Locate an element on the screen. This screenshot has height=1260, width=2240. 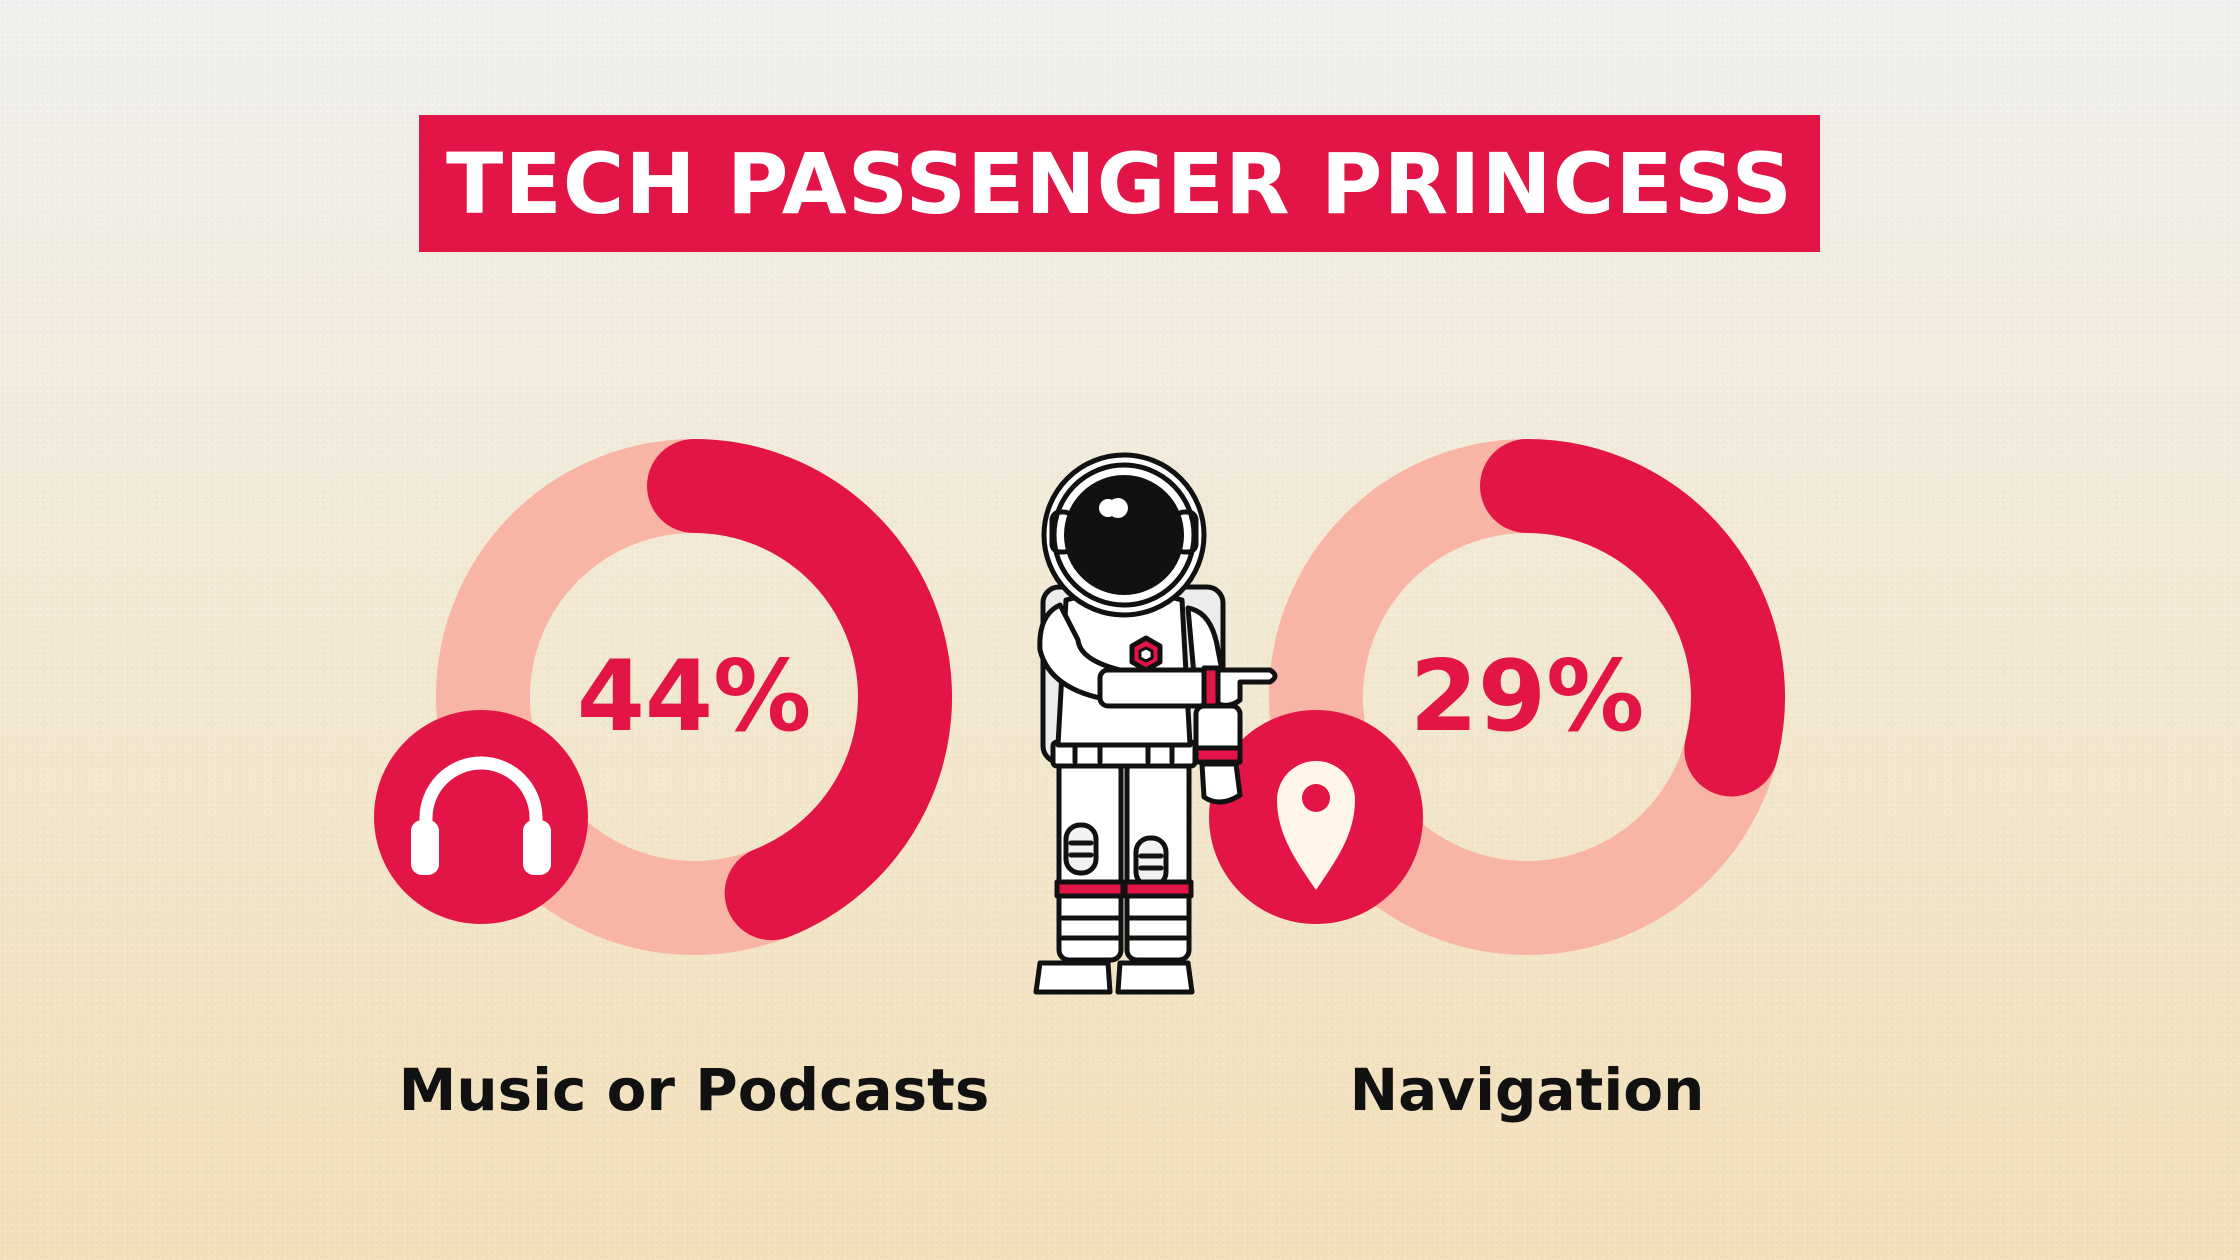
astronaut-pointing-icon is located at coordinates (1155, 723).